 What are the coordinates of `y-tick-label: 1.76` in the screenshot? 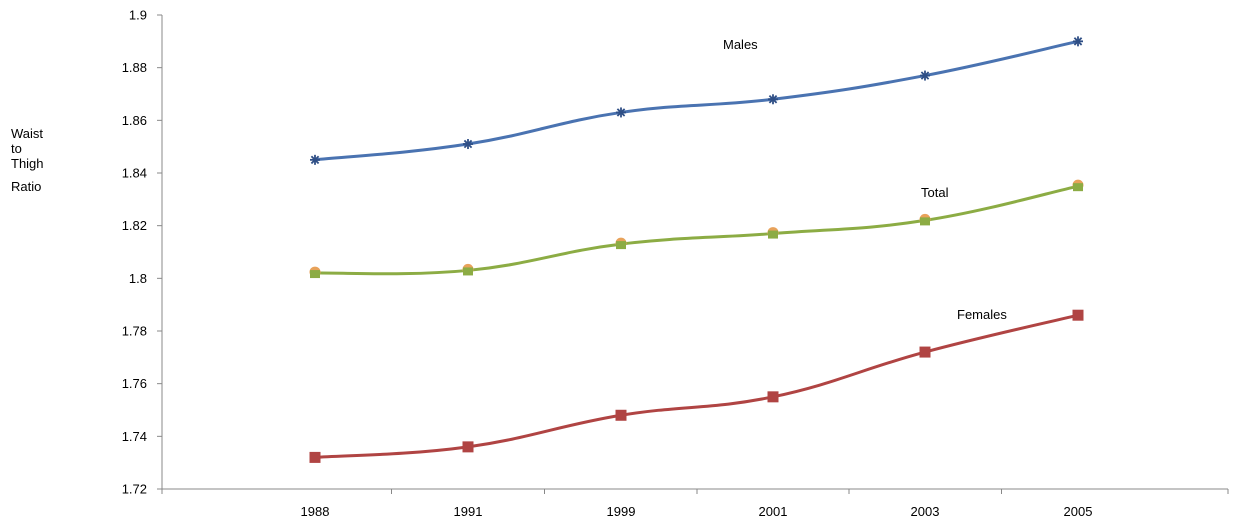 It's located at (134, 383).